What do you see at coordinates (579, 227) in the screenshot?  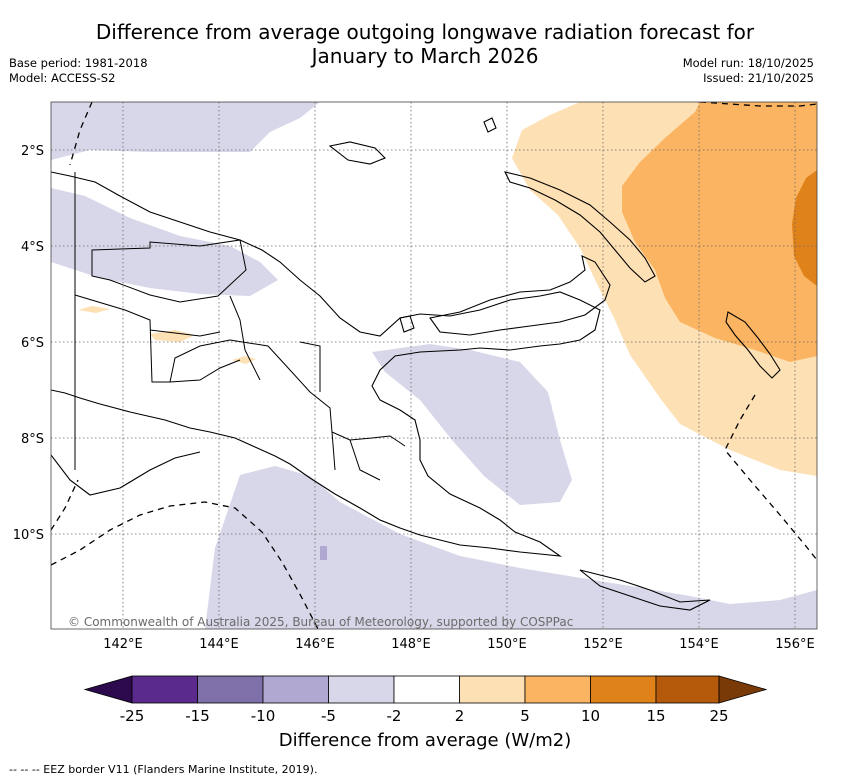 I see `new-ireland-coastline` at bounding box center [579, 227].